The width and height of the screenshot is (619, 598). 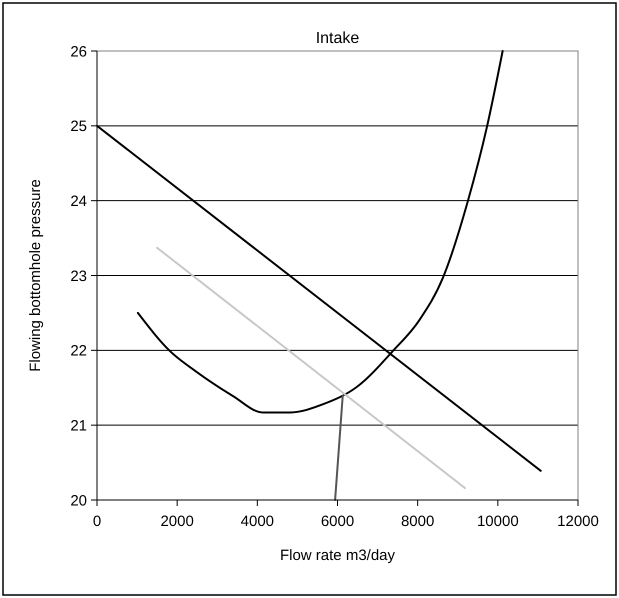 What do you see at coordinates (35, 275) in the screenshot?
I see `y-axis-title: Flowing bottomhole pressure` at bounding box center [35, 275].